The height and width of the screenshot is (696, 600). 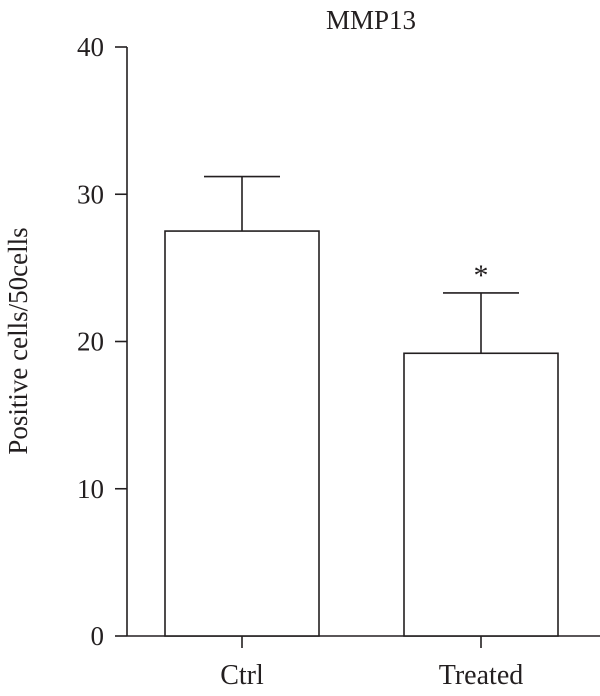 What do you see at coordinates (481, 275) in the screenshot?
I see `significance-marker: *` at bounding box center [481, 275].